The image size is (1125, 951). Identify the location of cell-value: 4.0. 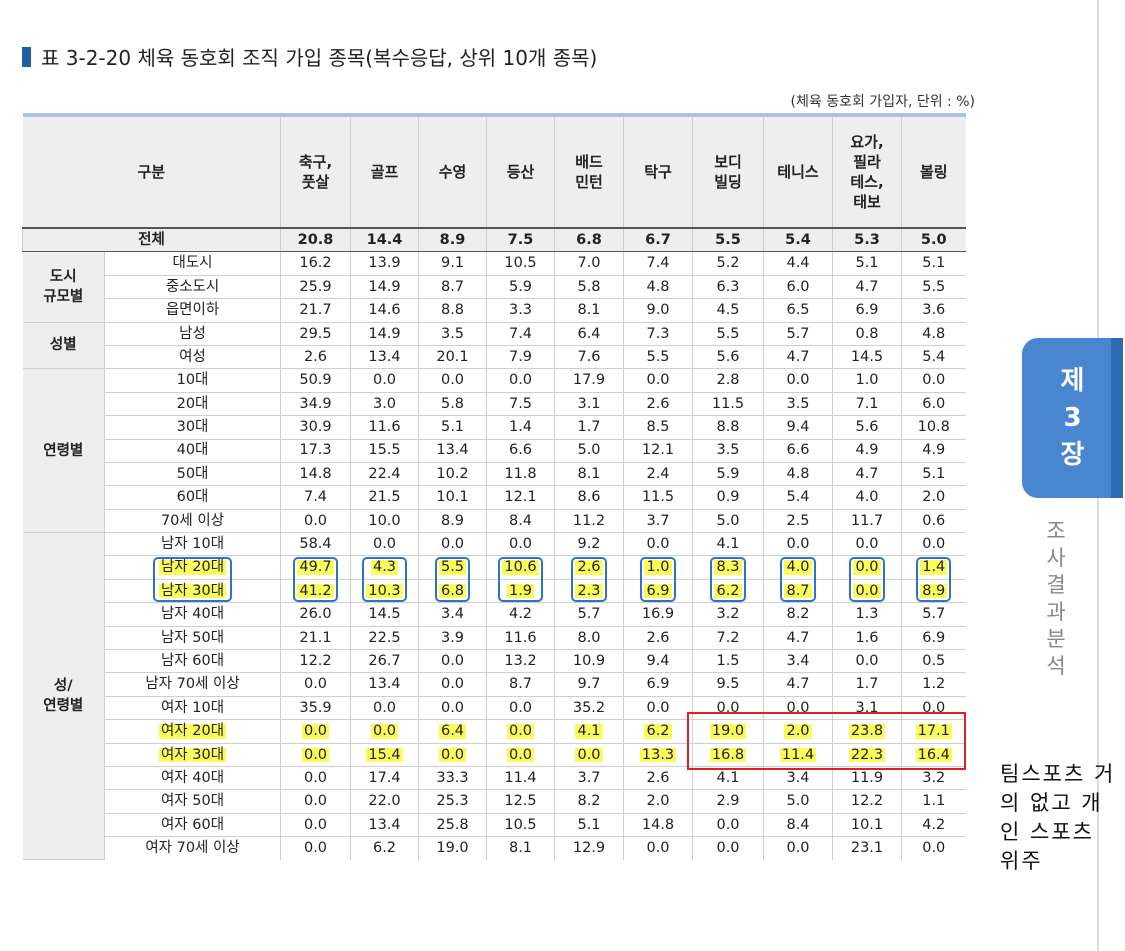
(798, 567).